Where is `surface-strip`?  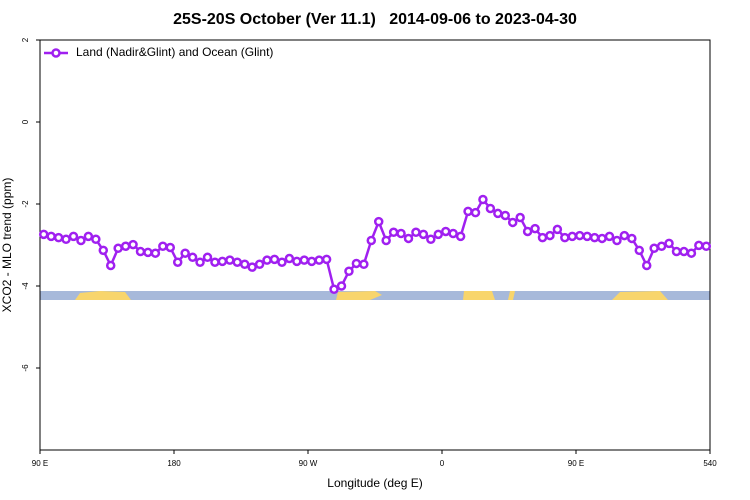
surface-strip is located at coordinates (375, 295).